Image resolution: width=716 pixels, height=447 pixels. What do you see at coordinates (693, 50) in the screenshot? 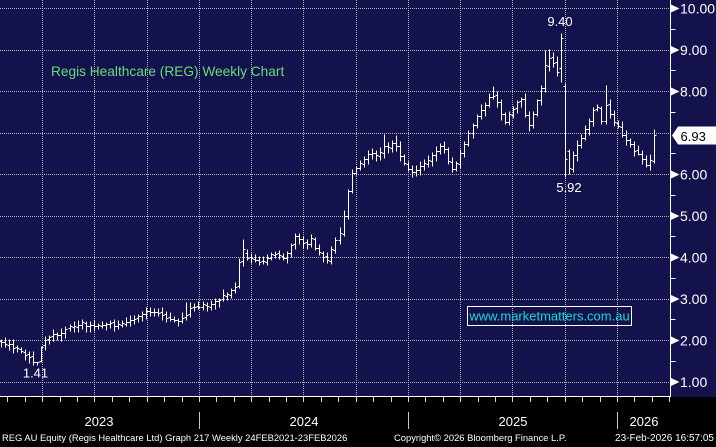
I see `svg-text: 9.00` at bounding box center [693, 50].